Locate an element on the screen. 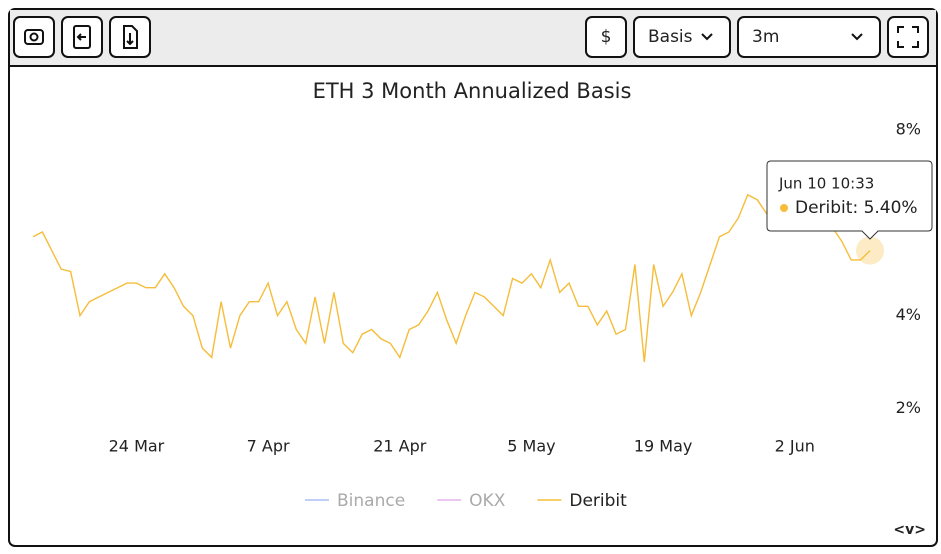 The width and height of the screenshot is (941, 554). tooltip-title: Jun 10 10:33 is located at coordinates (826, 184).